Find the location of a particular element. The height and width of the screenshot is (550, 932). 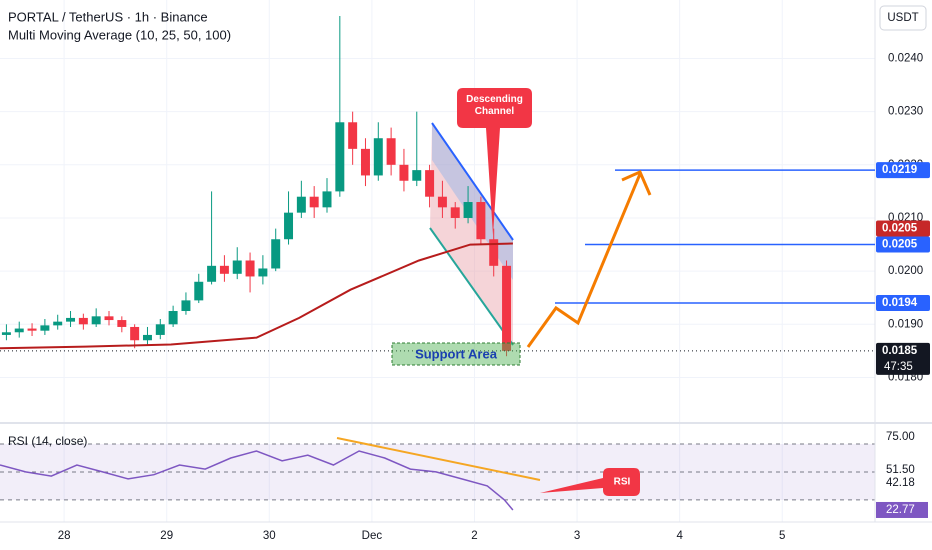

rsi-pane is located at coordinates (437, 477).